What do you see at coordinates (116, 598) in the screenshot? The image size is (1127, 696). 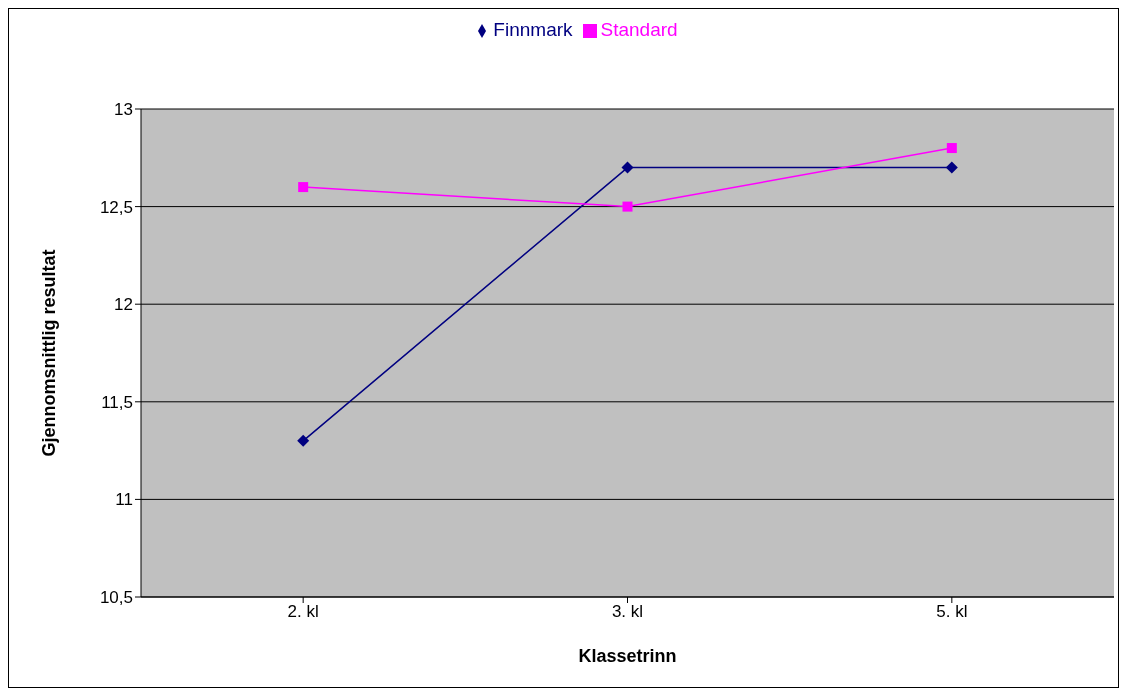 I see `y-tick-label: 10,5` at bounding box center [116, 598].